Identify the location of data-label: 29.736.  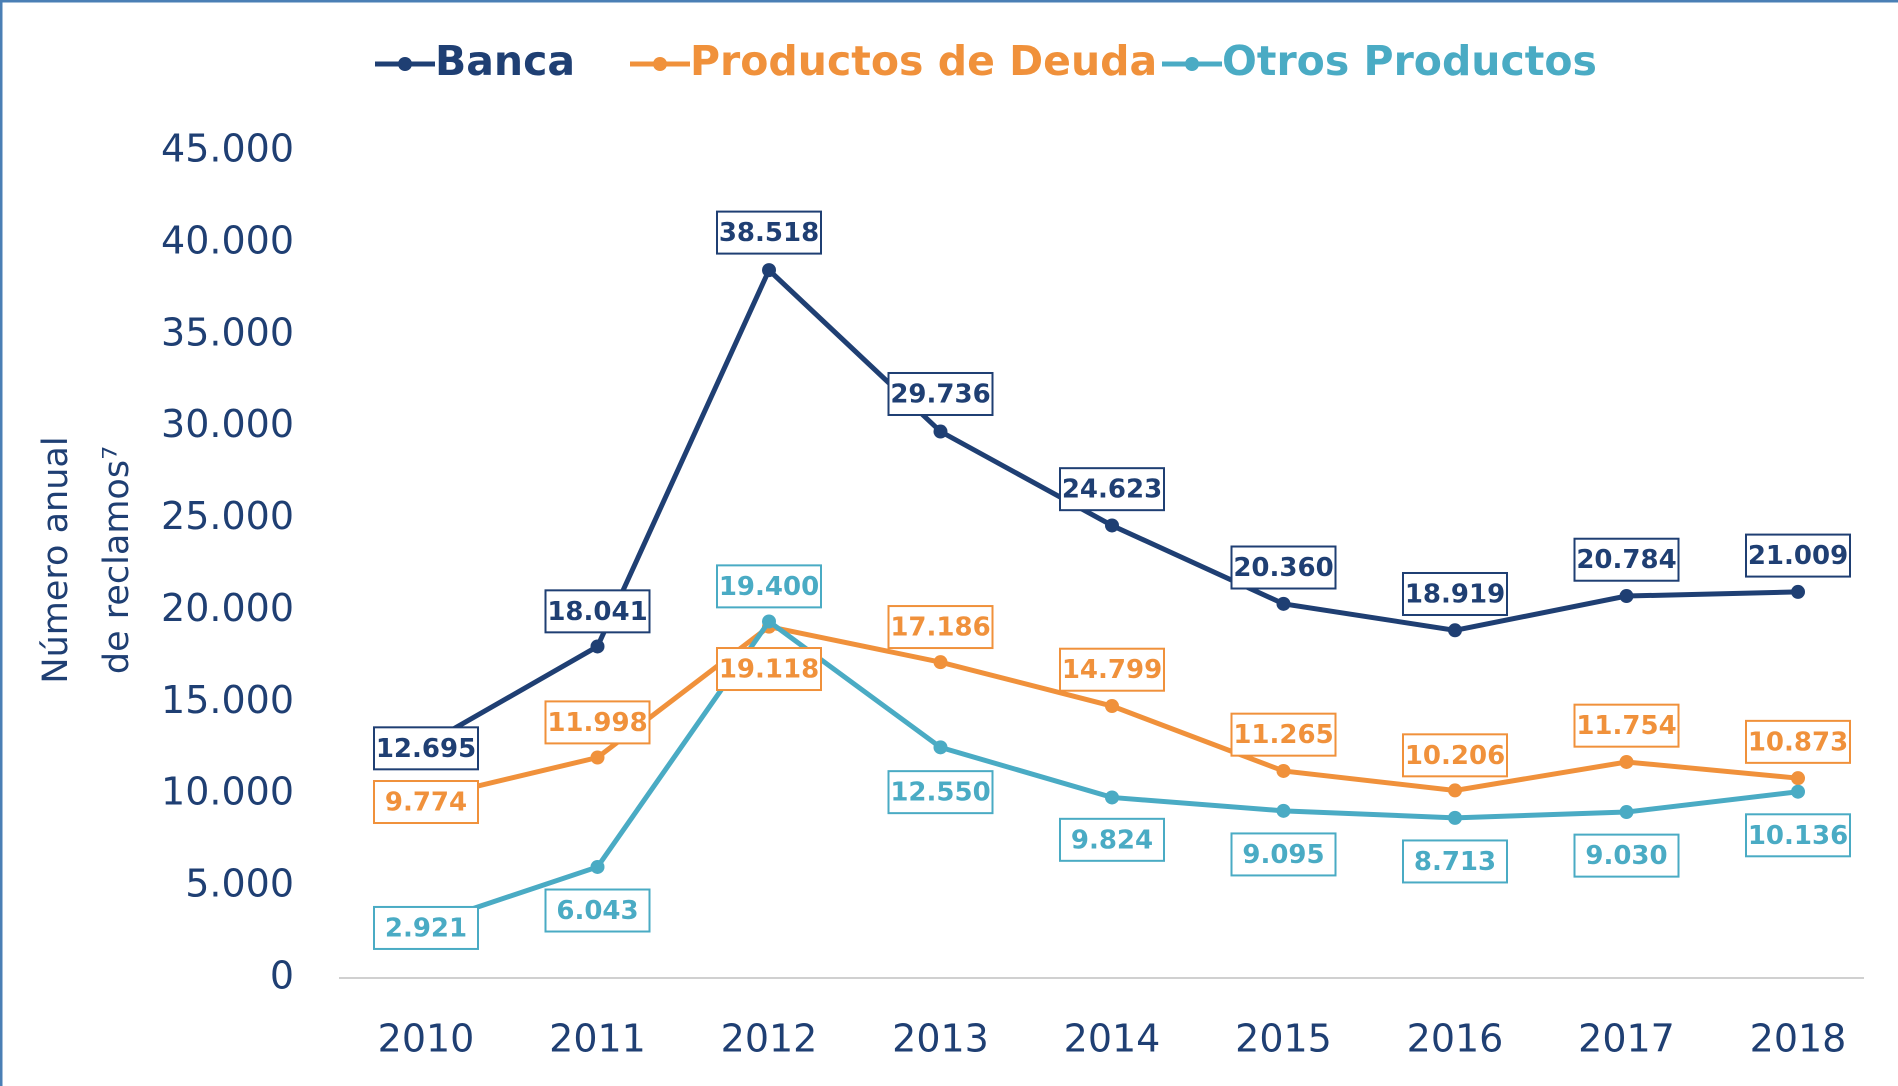
(940, 394).